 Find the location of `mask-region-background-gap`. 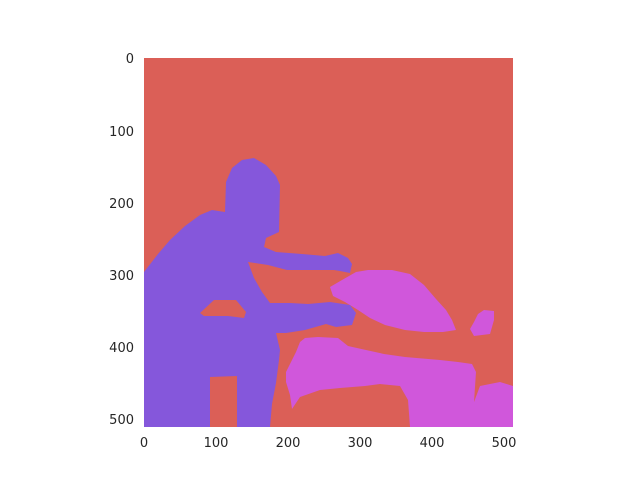

mask-region-background-gap is located at coordinates (223, 309).